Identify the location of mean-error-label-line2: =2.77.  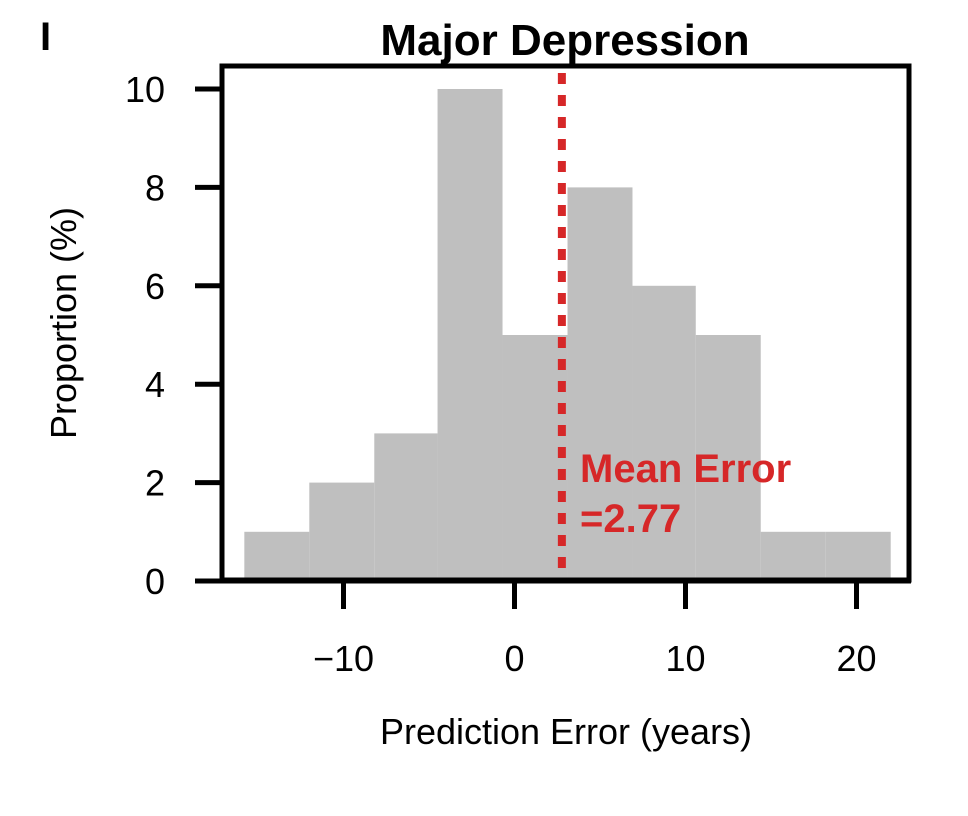
(630, 519).